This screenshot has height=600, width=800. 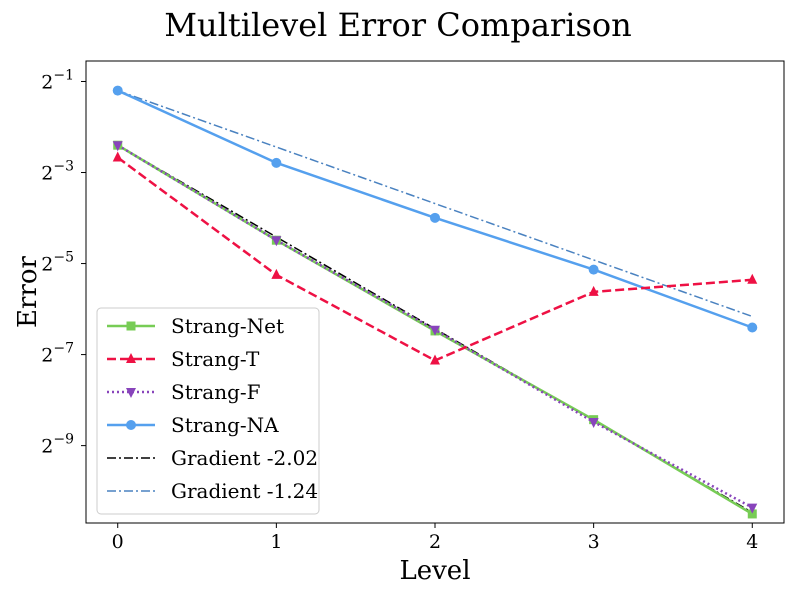 I want to click on x-tick-label: 3, so click(x=594, y=542).